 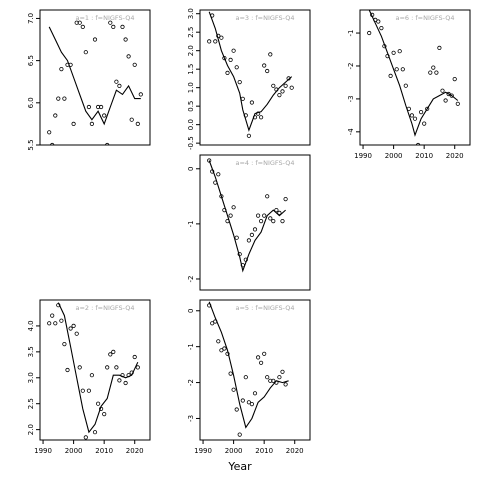 I want to click on panel-title: a=1 : f=NIGFS-Q4, so click(x=104, y=18).